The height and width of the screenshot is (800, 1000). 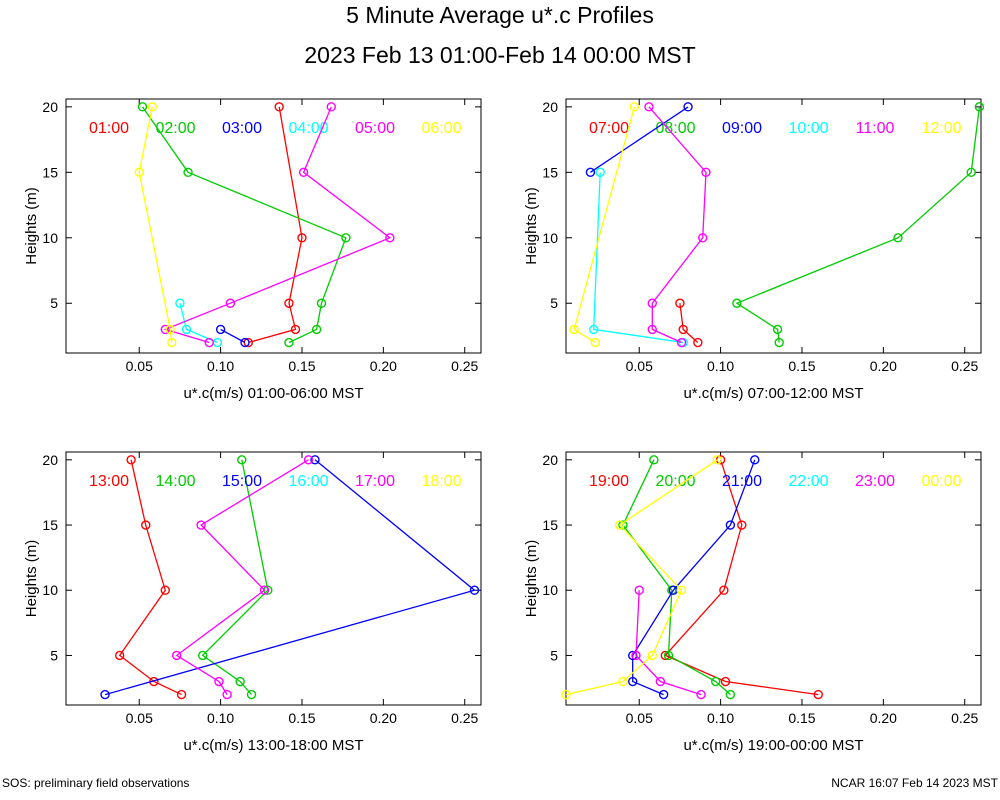 I want to click on legend-entry: 16:00, so click(x=308, y=481).